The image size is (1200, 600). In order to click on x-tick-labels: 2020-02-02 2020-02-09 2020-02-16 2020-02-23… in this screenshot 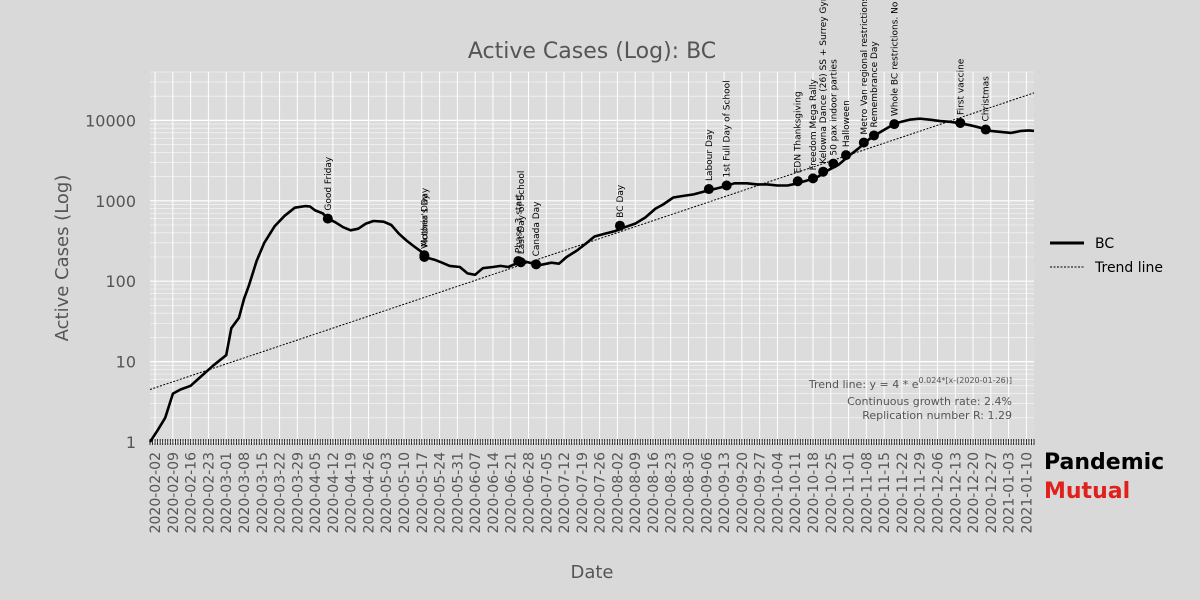, I will do `click(591, 492)`.